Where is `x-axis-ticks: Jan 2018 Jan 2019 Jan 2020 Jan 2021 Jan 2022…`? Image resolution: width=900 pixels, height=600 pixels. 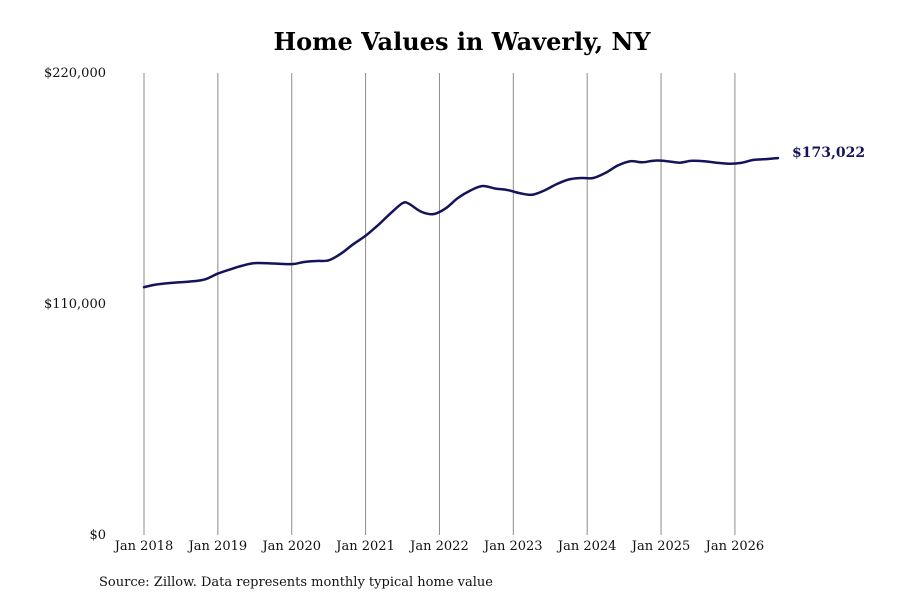
x-axis-ticks: Jan 2018 Jan 2019 Jan 2020 Jan 2021 Jan 2022… is located at coordinates (438, 546).